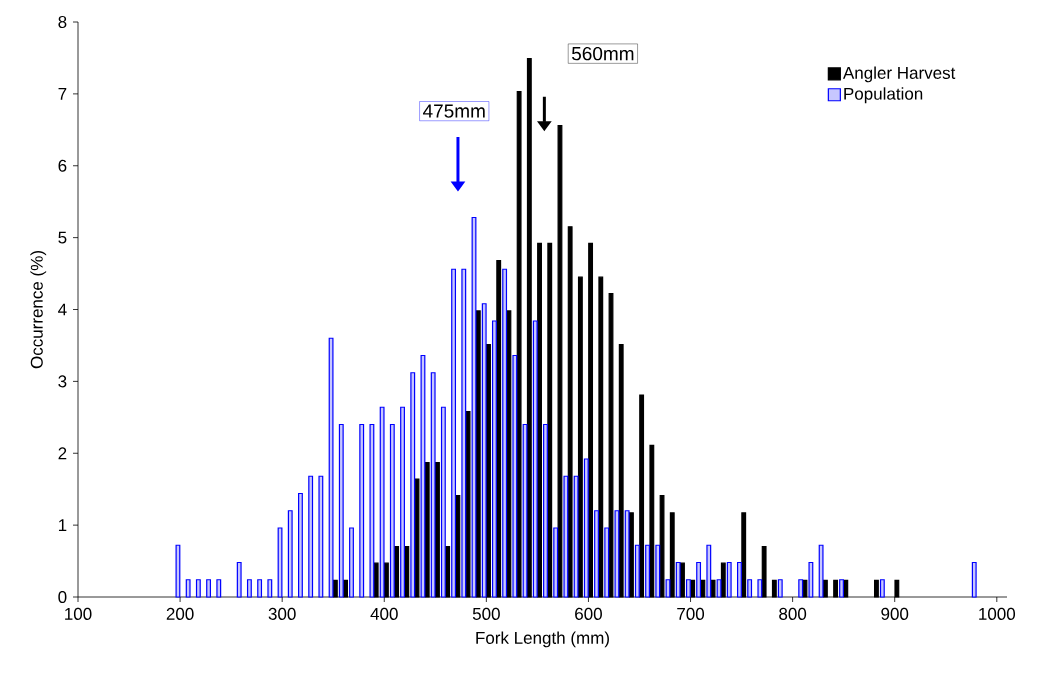  What do you see at coordinates (62, 94) in the screenshot?
I see `y-tick-label: 7` at bounding box center [62, 94].